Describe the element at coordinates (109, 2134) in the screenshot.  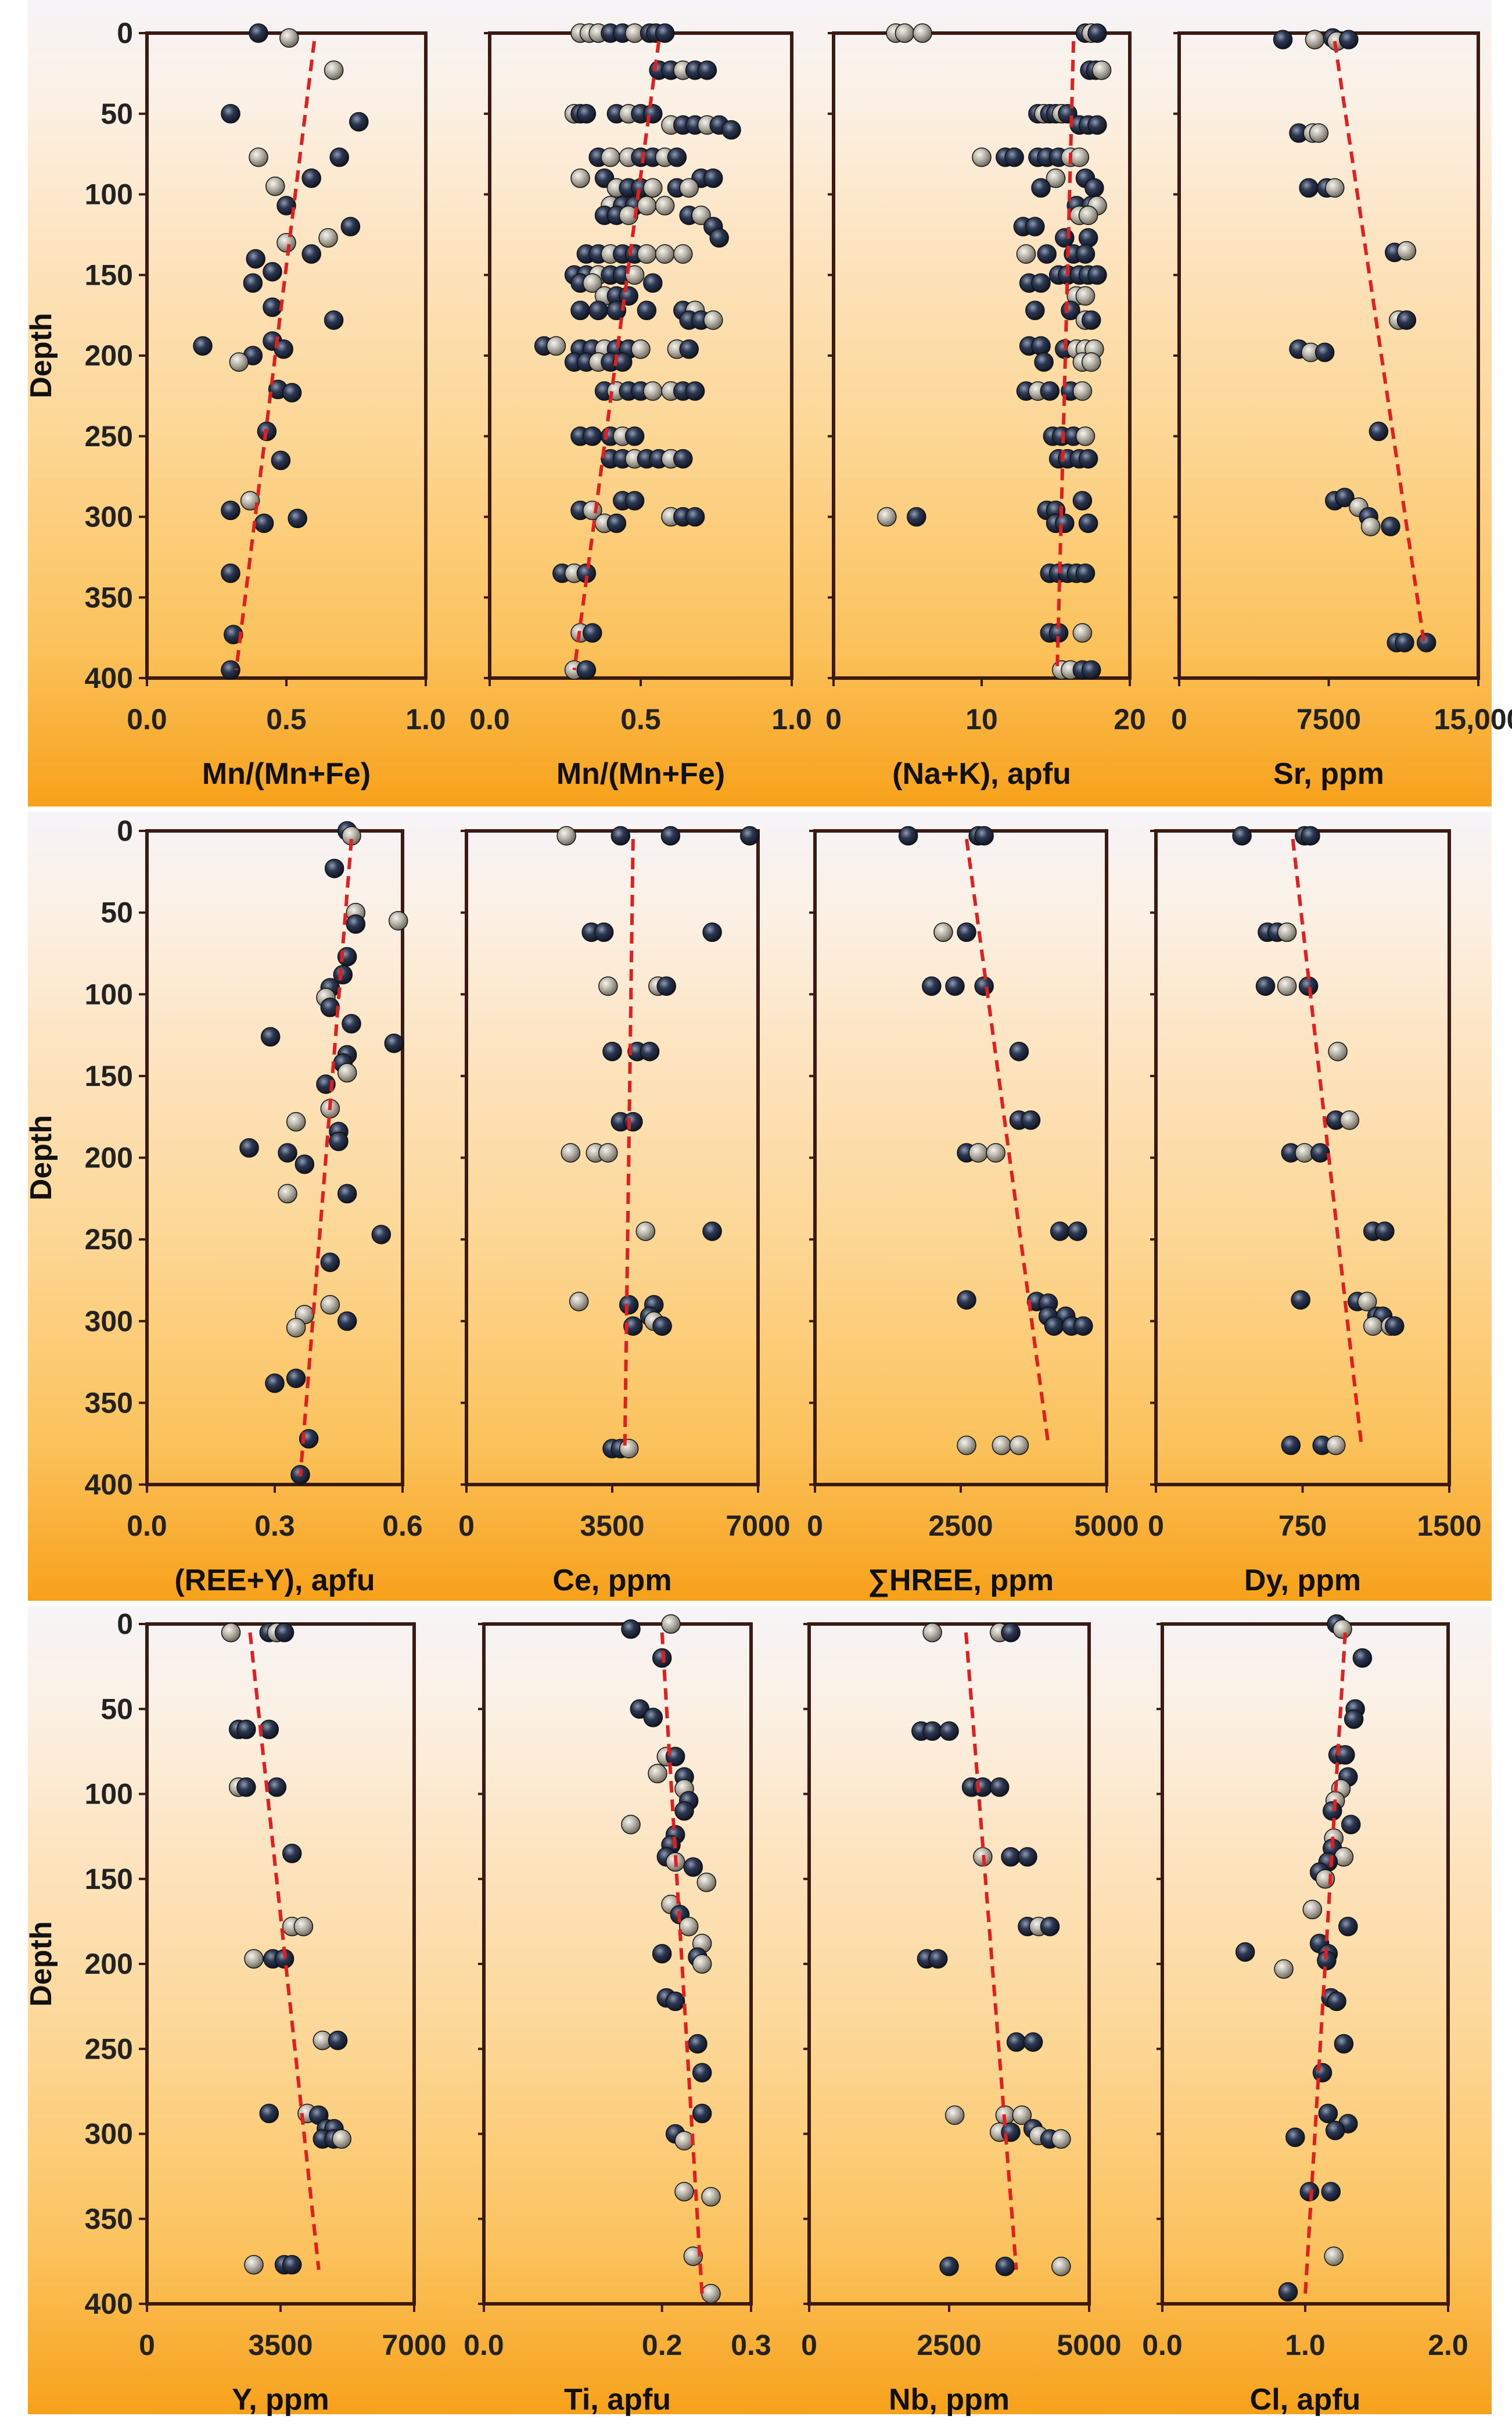
I see `y-tick-label: 300` at that location.